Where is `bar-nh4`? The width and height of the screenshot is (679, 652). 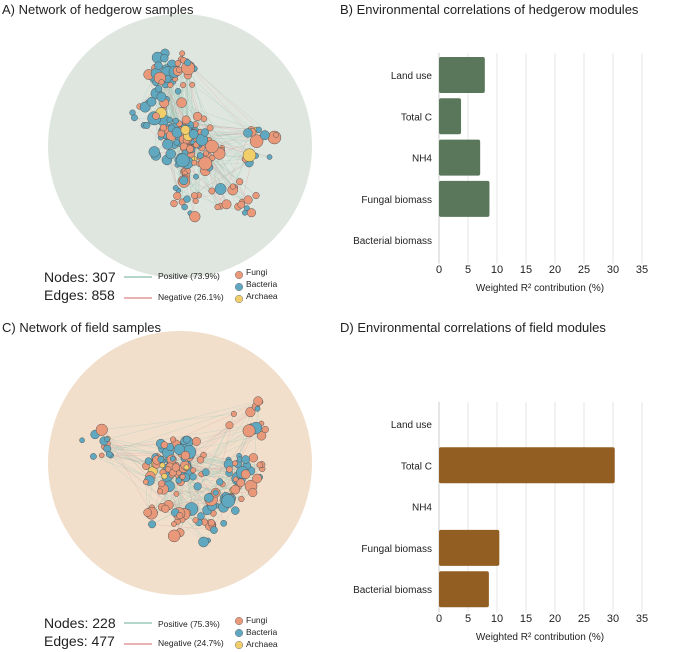
bar-nh4 is located at coordinates (460, 157).